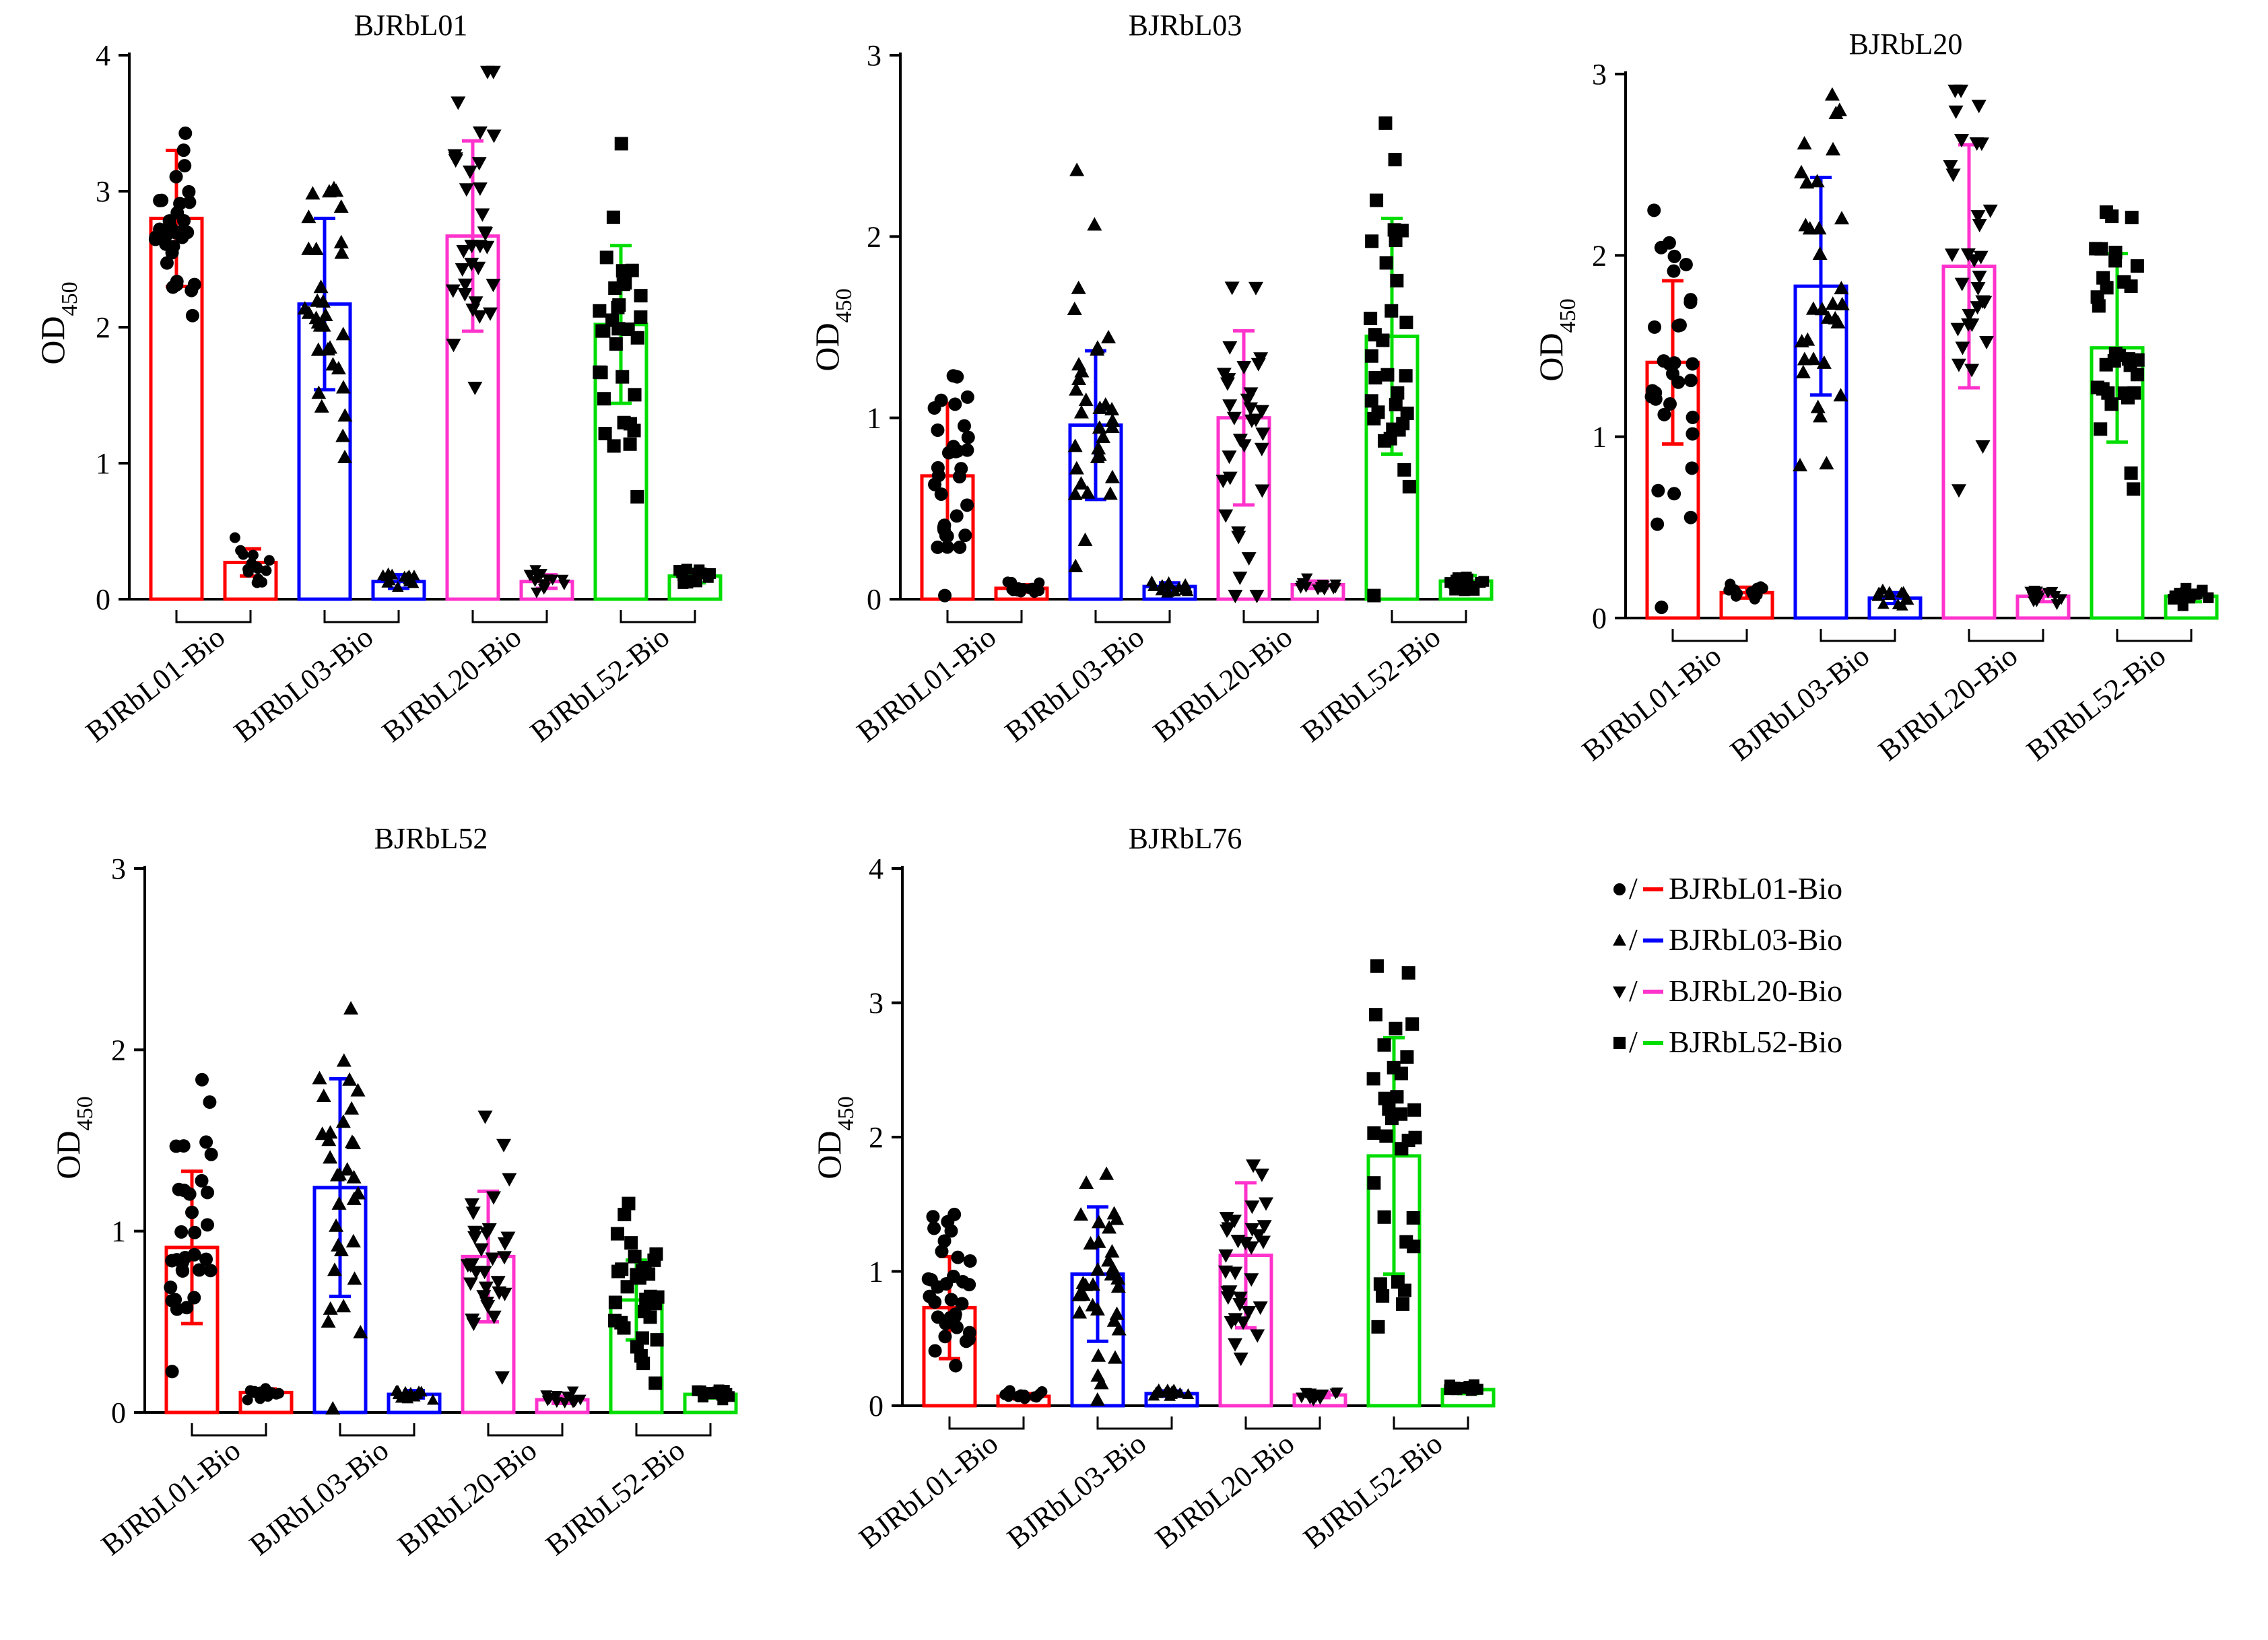 Image resolution: width=2268 pixels, height=1640 pixels. What do you see at coordinates (1633, 1042) in the screenshot?
I see `legend-slash: /` at bounding box center [1633, 1042].